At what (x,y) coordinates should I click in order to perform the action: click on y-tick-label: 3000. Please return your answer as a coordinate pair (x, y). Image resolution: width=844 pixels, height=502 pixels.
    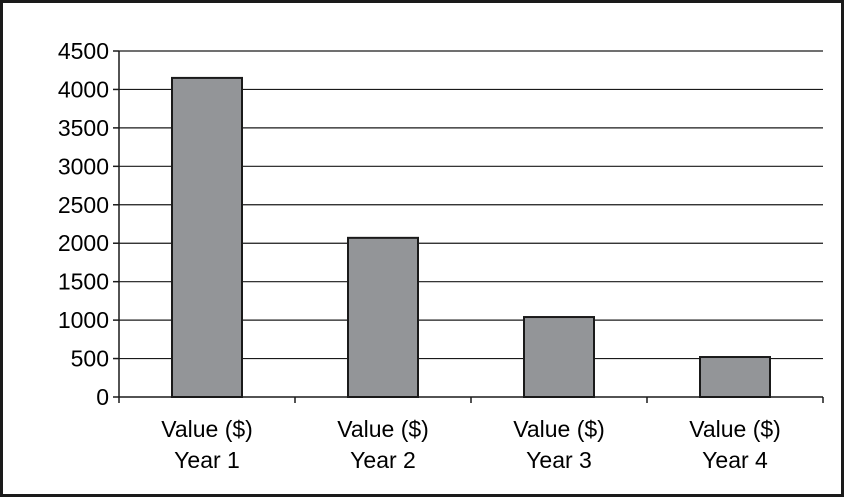
    Looking at the image, I should click on (83, 166).